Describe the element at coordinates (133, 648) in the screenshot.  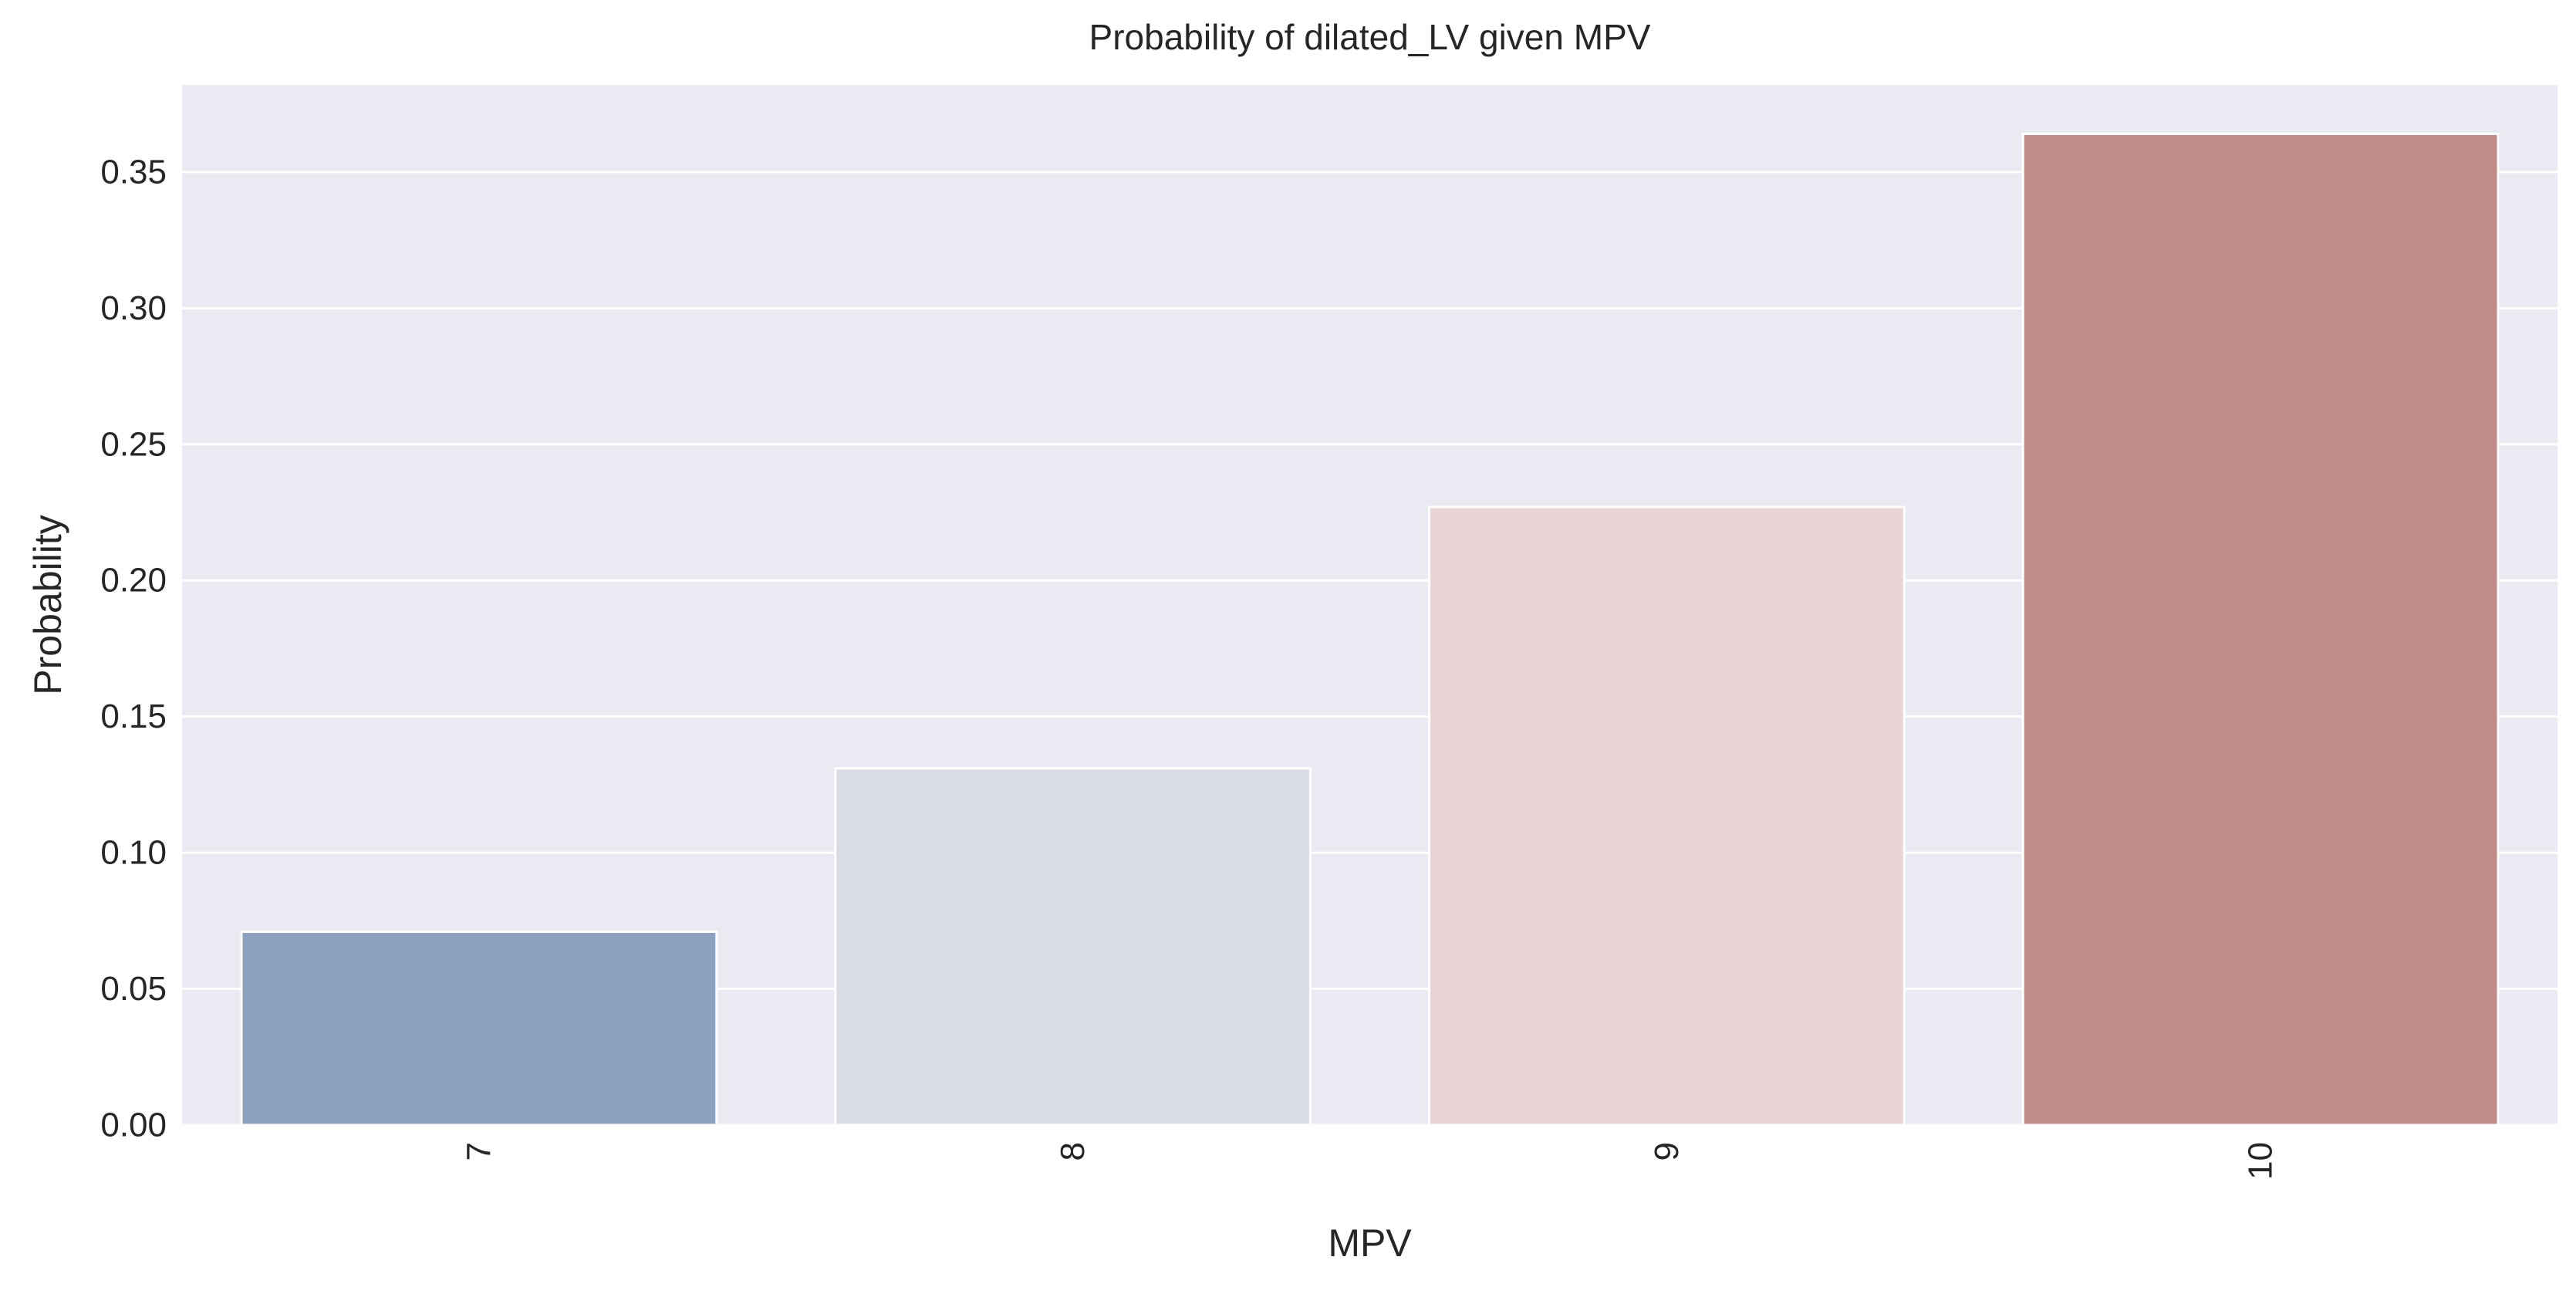
I see `y-tick-labels: 0.00 0.05 0.10 0.15 0.20 0.25 0.30 0.35` at that location.